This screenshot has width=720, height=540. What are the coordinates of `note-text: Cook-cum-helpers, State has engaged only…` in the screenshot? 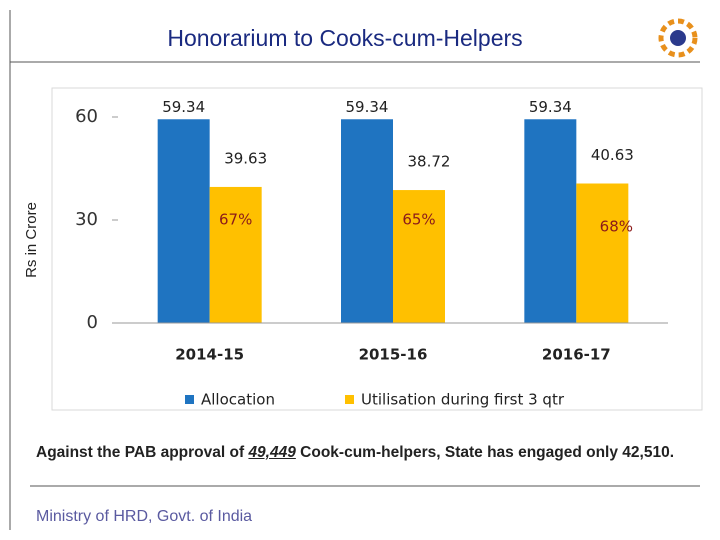 It's located at (485, 452).